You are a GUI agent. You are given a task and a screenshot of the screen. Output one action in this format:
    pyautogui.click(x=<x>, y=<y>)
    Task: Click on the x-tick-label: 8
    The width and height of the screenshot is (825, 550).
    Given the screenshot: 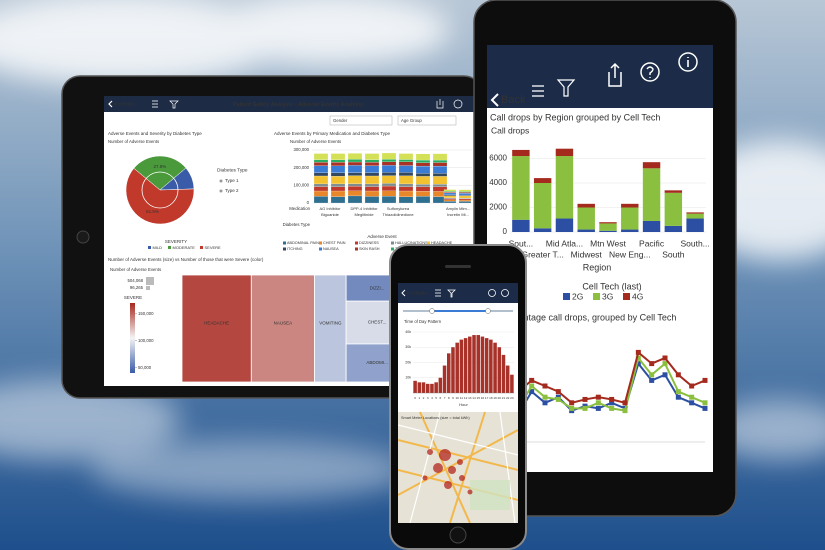 What is the action you would take?
    pyautogui.click(x=449, y=398)
    